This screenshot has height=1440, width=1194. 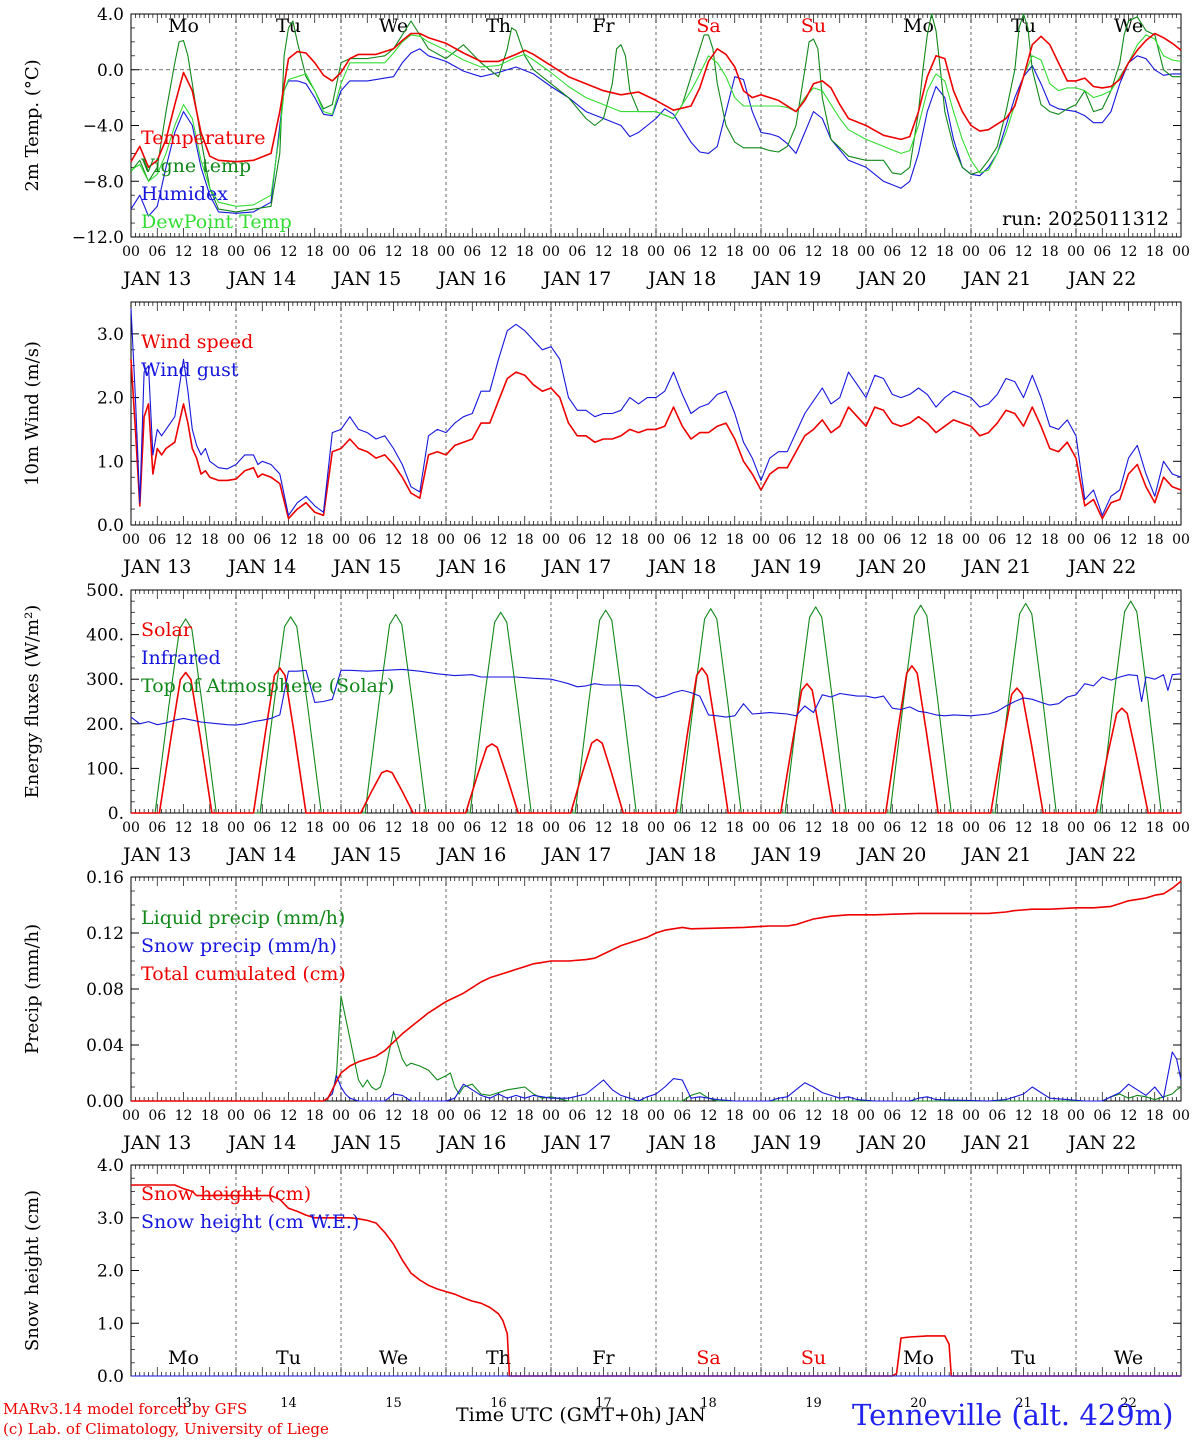 I want to click on y-tick-label: 4.0, so click(x=110, y=15).